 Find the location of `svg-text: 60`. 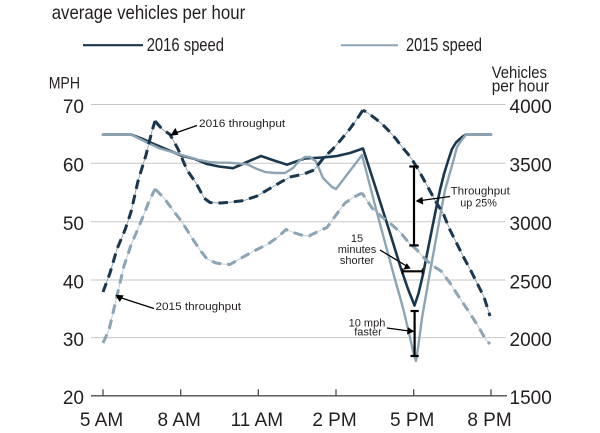

svg-text: 60 is located at coordinates (73, 166).